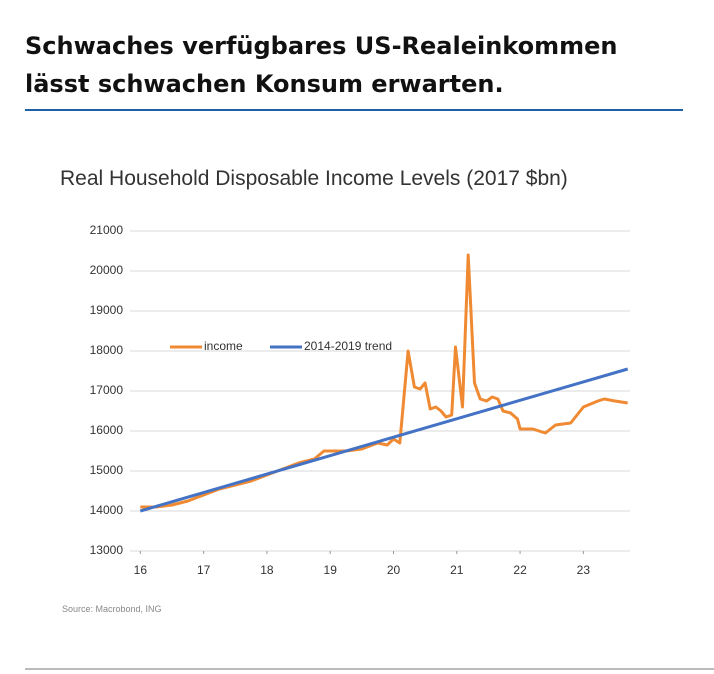 Image resolution: width=714 pixels, height=674 pixels. Describe the element at coordinates (267, 570) in the screenshot. I see `x-tick-label: 18` at that location.